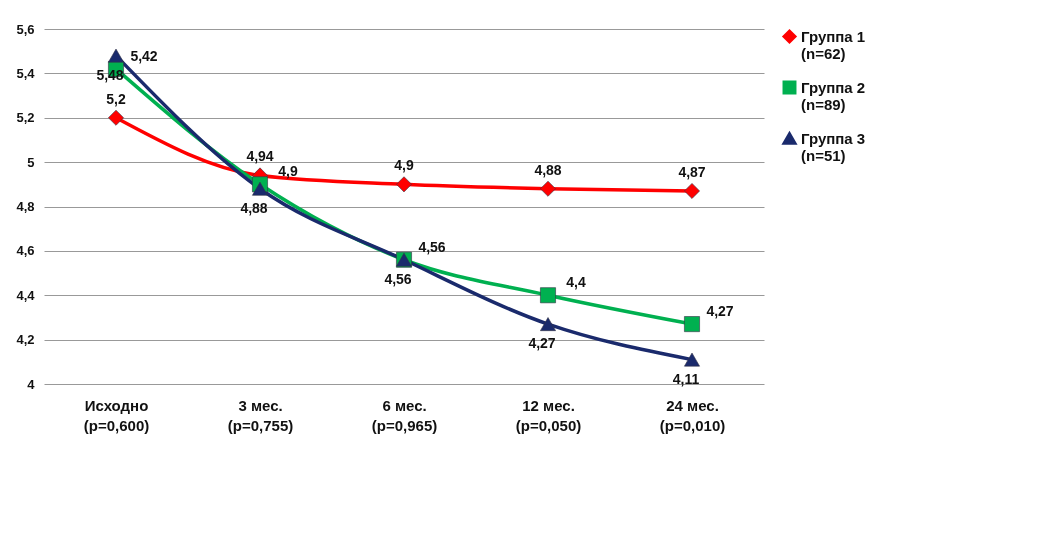  What do you see at coordinates (692, 171) in the screenshot?
I see `data-label: 4,87` at bounding box center [692, 171].